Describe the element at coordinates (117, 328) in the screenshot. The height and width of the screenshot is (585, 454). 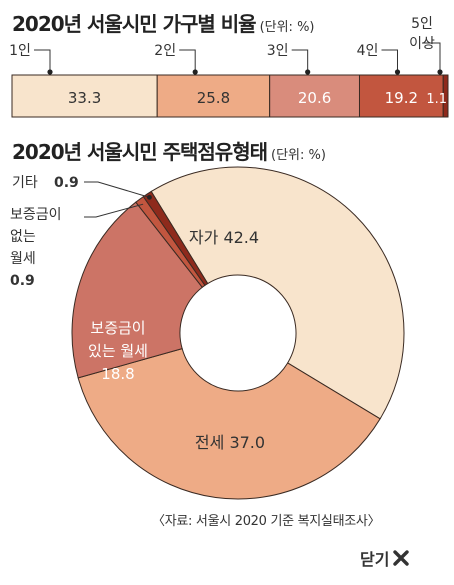
I see `donut-label-slice-3-line-1: 보증금이` at that location.